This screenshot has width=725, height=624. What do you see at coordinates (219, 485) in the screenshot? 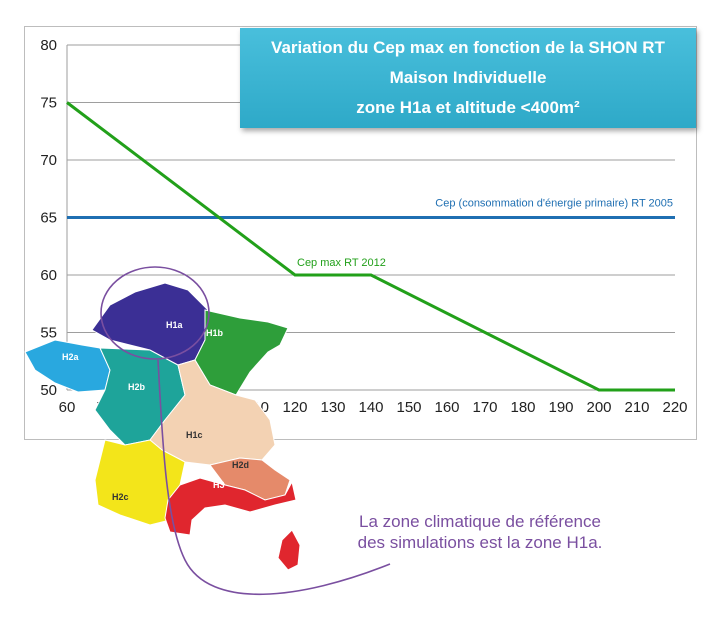
I see `map-label-h3: H3` at bounding box center [219, 485].